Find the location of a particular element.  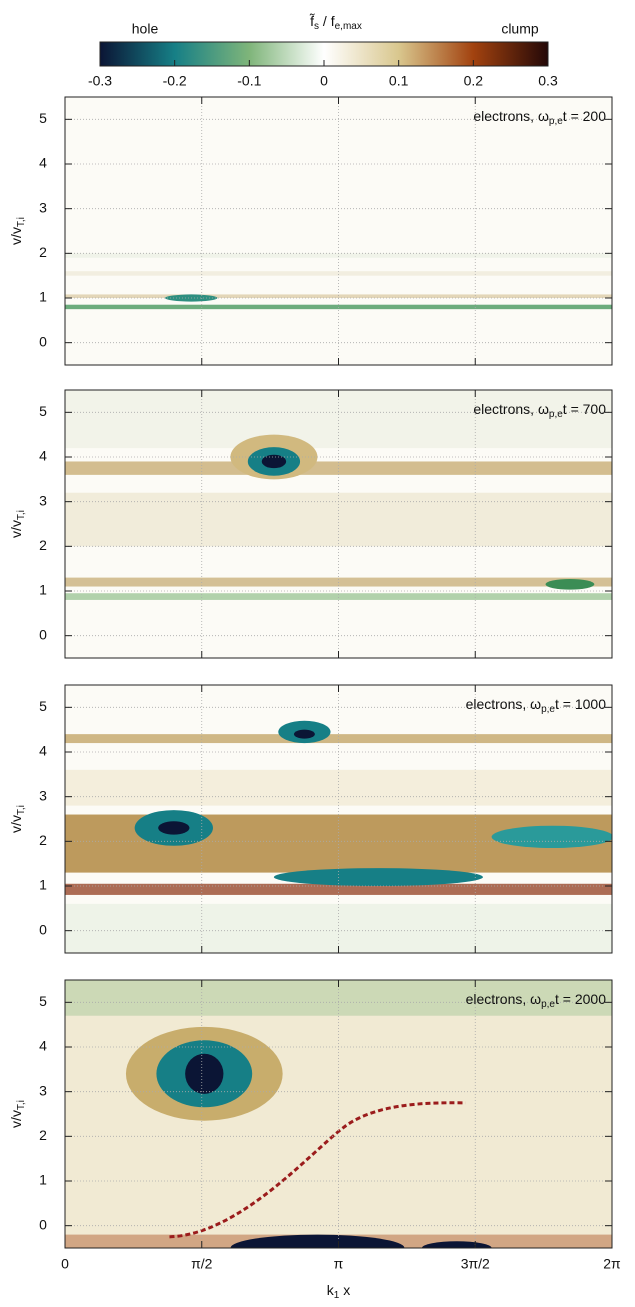

colorbar-title-part: s is located at coordinates (316, 26).